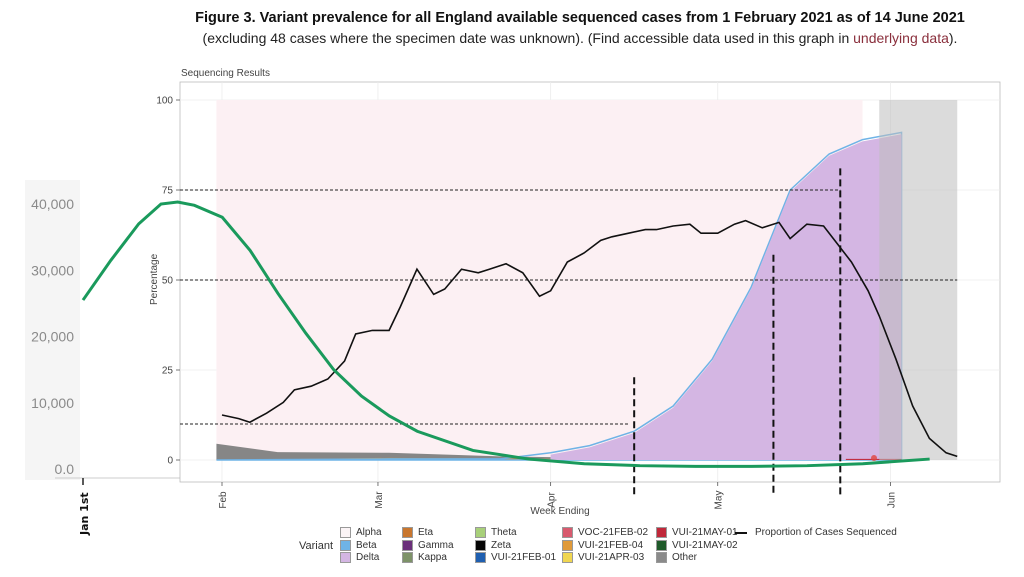  I want to click on legend-item: Other, so click(676, 557).